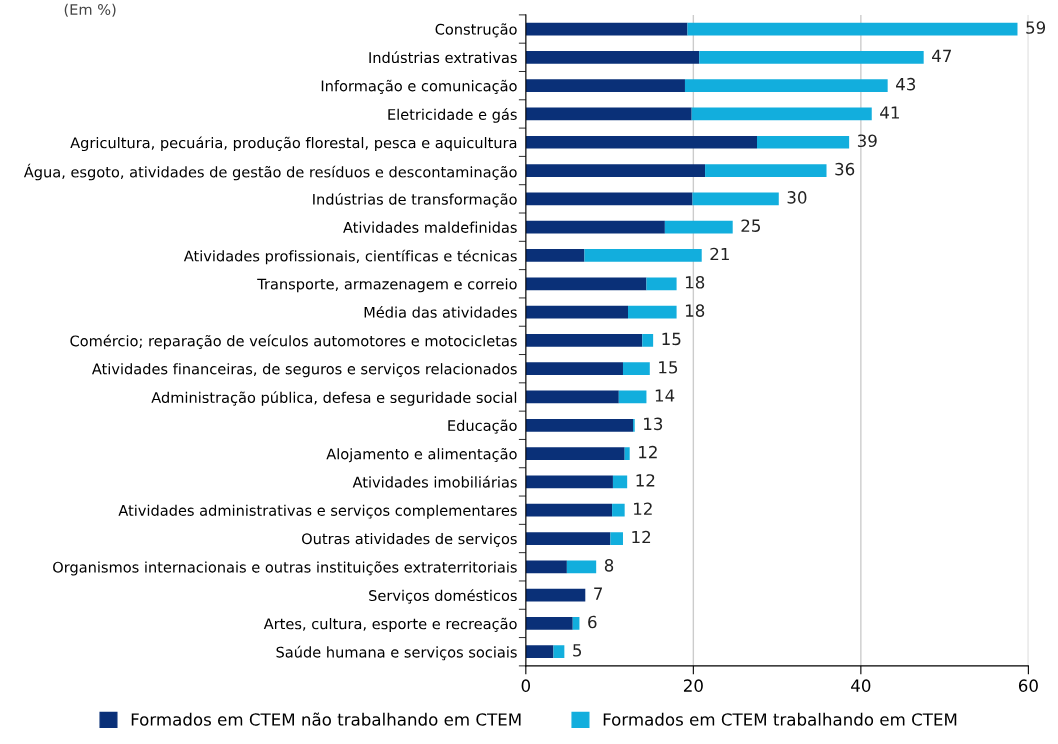  Describe the element at coordinates (797, 197) in the screenshot. I see `total-label: 30` at that location.